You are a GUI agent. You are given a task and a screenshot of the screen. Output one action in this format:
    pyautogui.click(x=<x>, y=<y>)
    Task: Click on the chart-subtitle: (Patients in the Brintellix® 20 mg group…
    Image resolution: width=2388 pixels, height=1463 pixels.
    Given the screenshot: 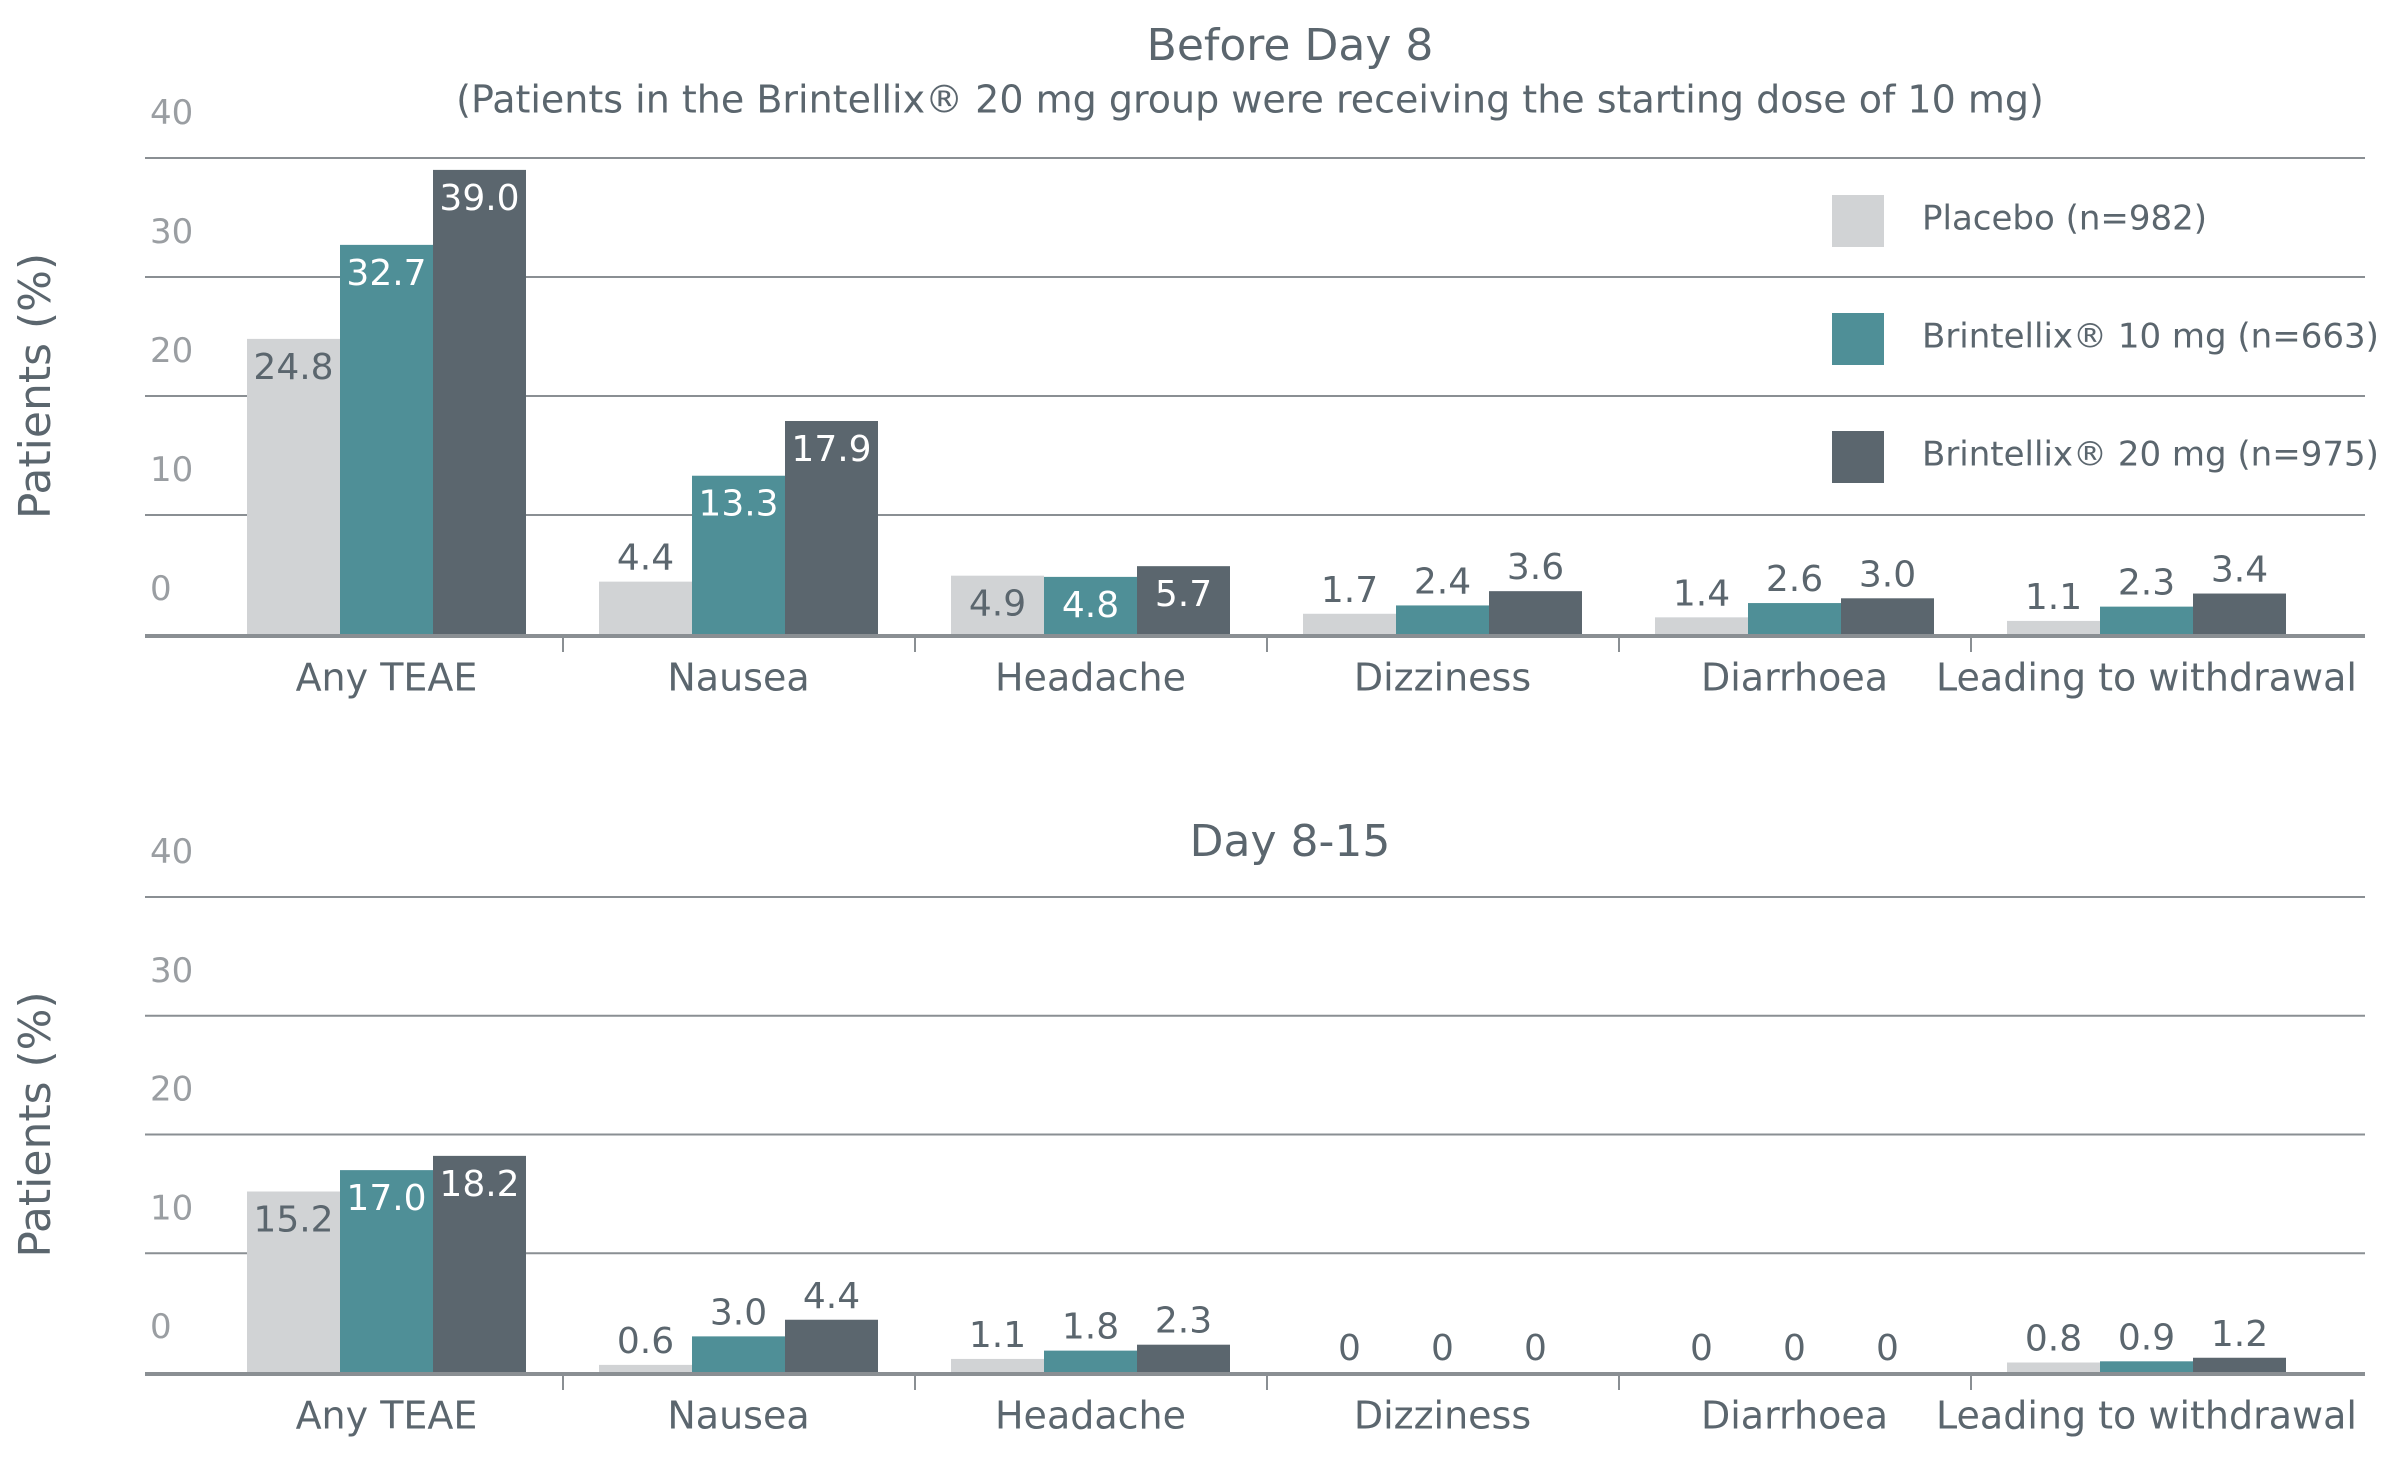 What is the action you would take?
    pyautogui.click(x=1250, y=100)
    